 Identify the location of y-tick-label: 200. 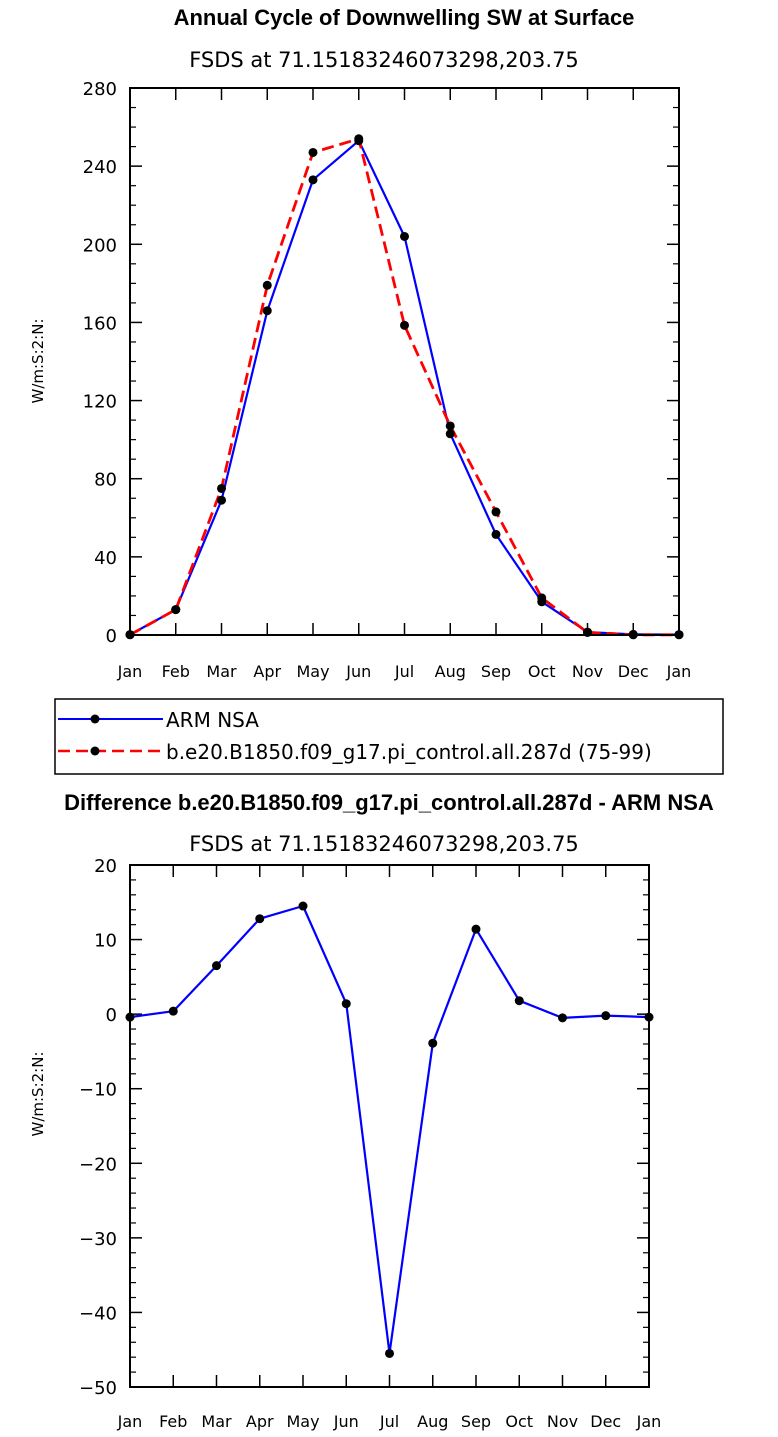
(100, 245).